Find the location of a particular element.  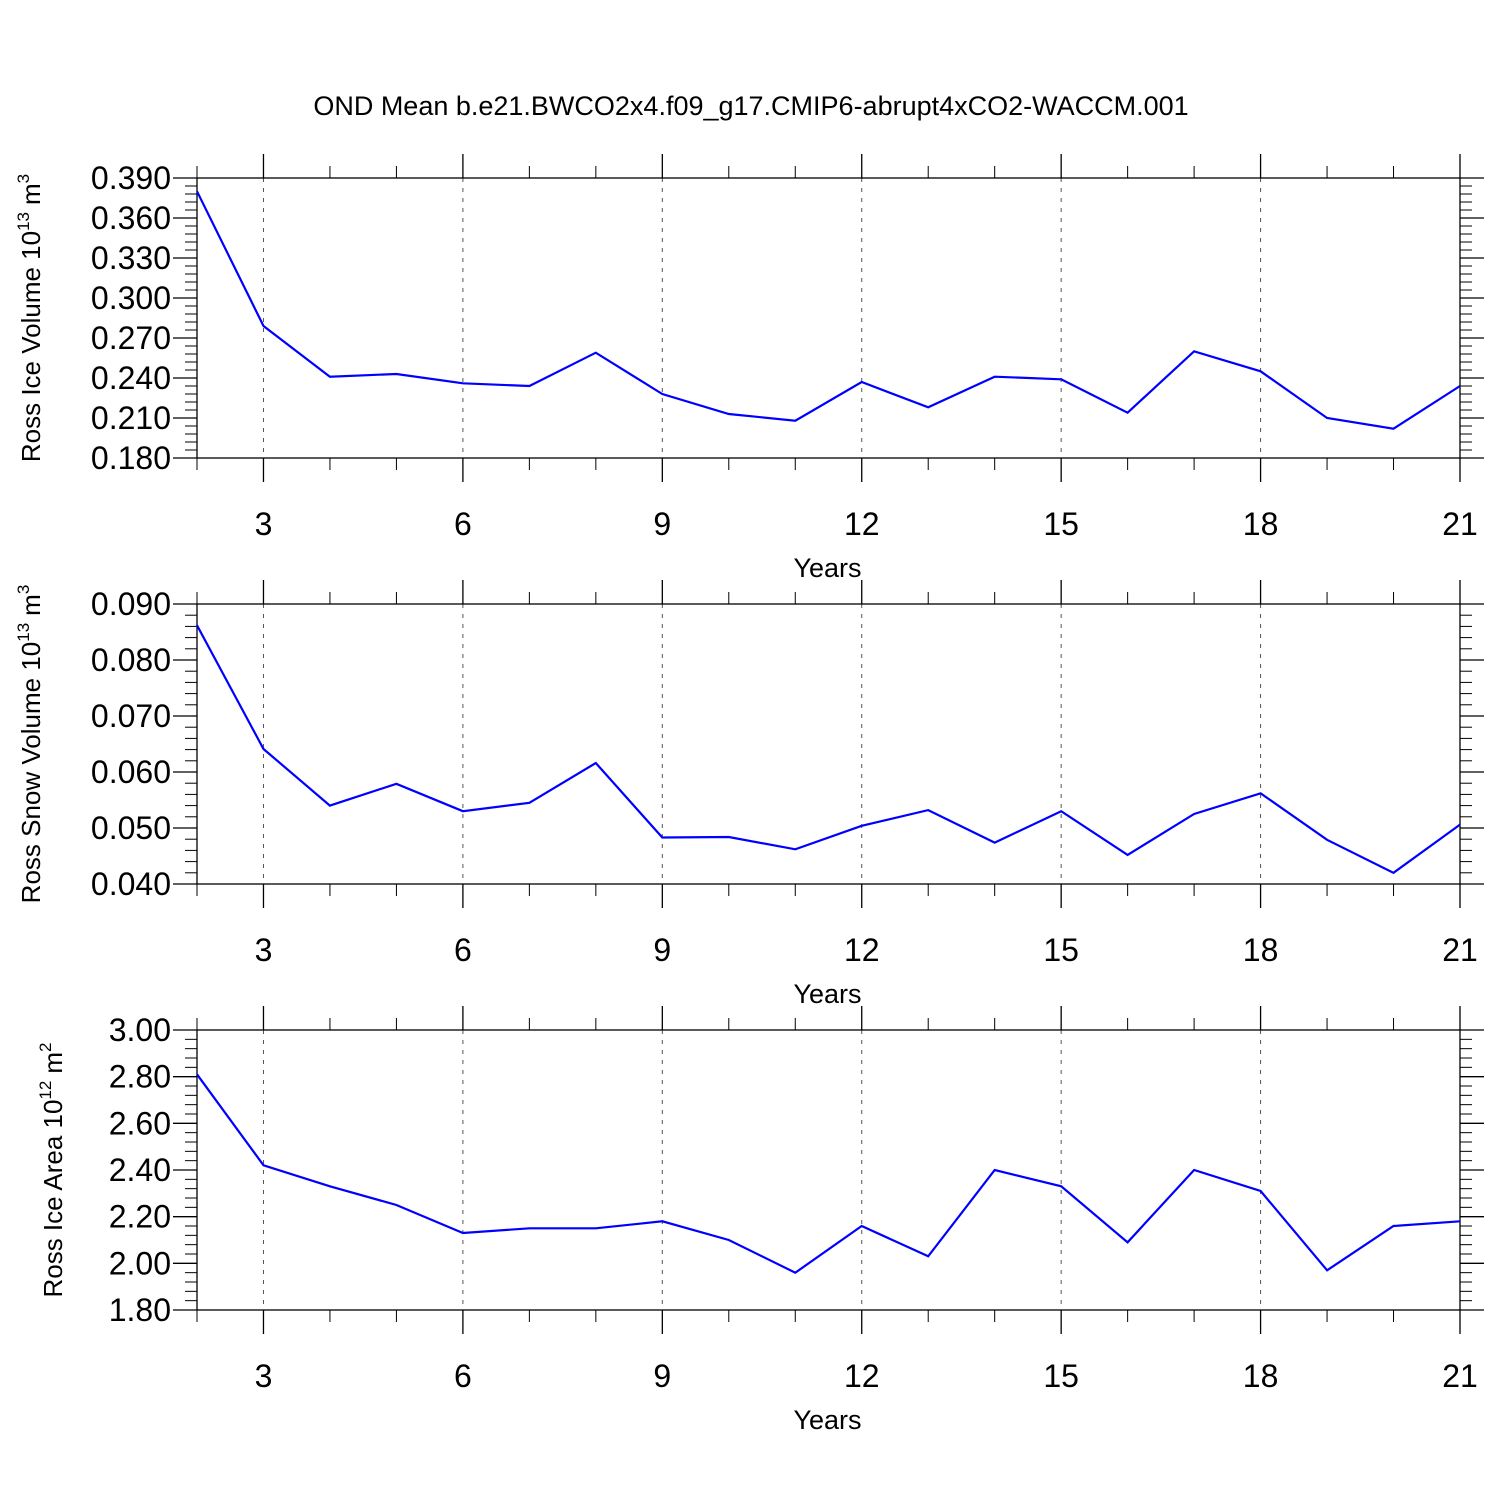

y-tick-label: 0.270 is located at coordinates (131, 338).